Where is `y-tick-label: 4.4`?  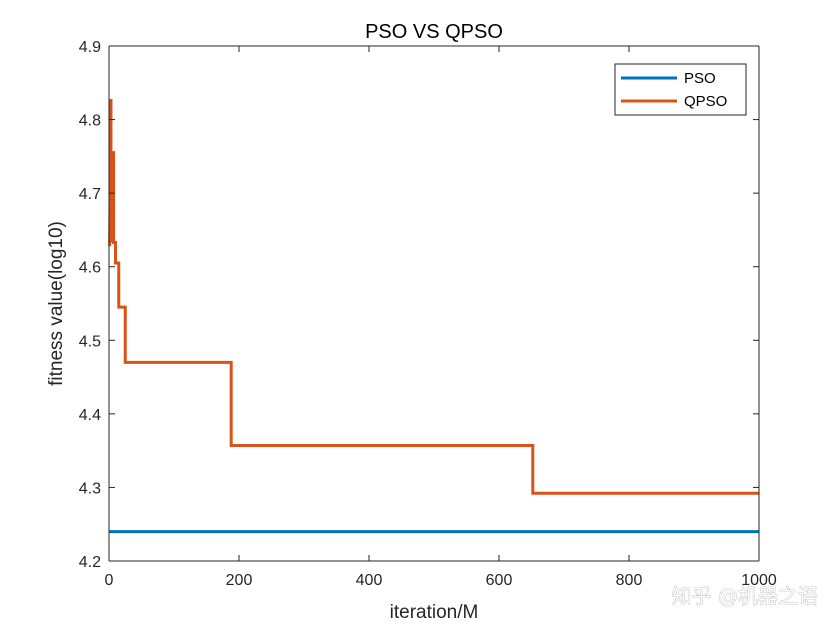 y-tick-label: 4.4 is located at coordinates (90, 415).